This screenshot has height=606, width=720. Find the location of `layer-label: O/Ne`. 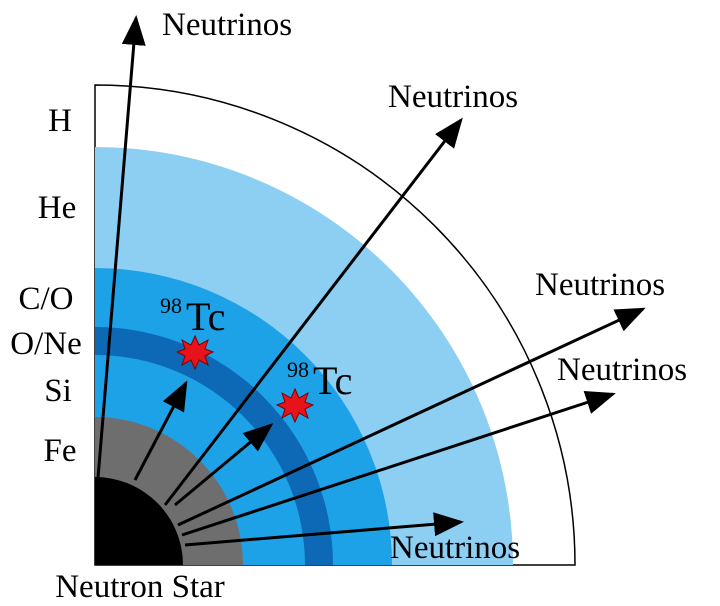

layer-label: O/Ne is located at coordinates (45, 344).